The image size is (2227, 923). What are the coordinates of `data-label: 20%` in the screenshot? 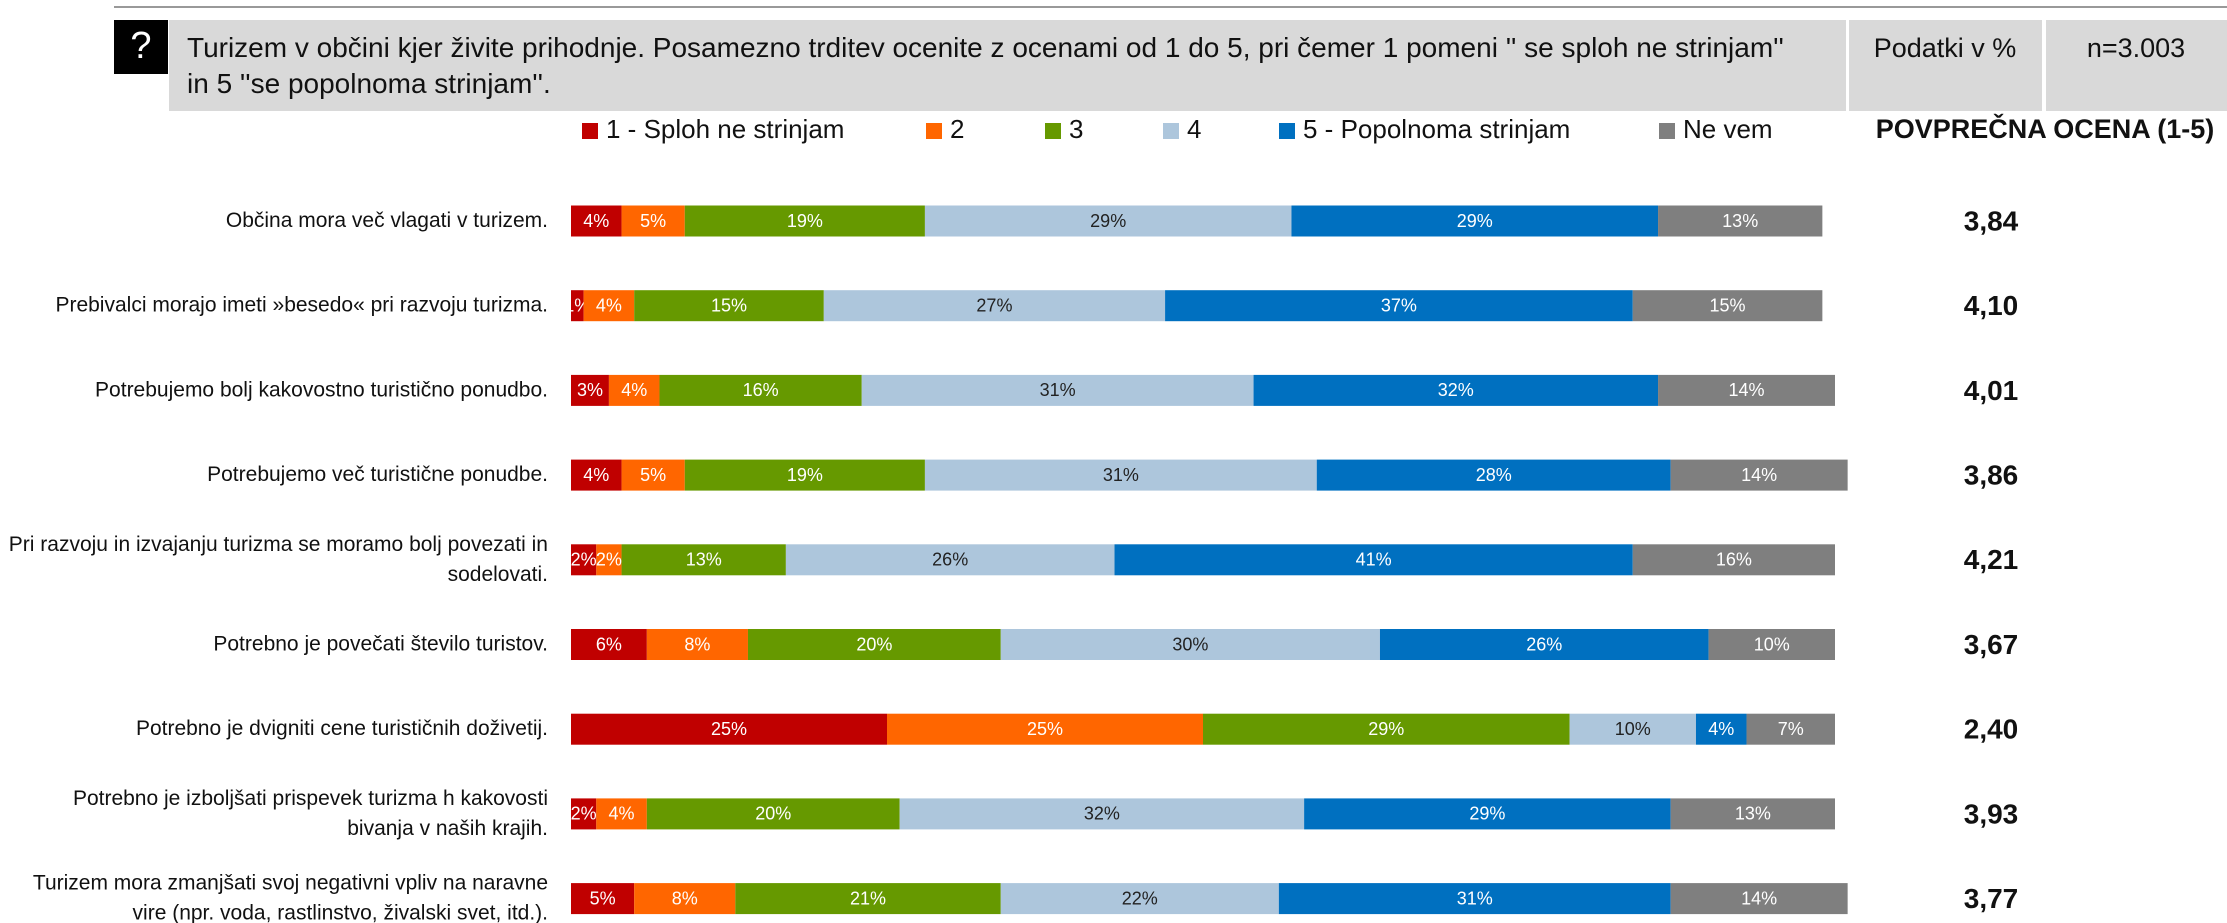 It's located at (874, 644).